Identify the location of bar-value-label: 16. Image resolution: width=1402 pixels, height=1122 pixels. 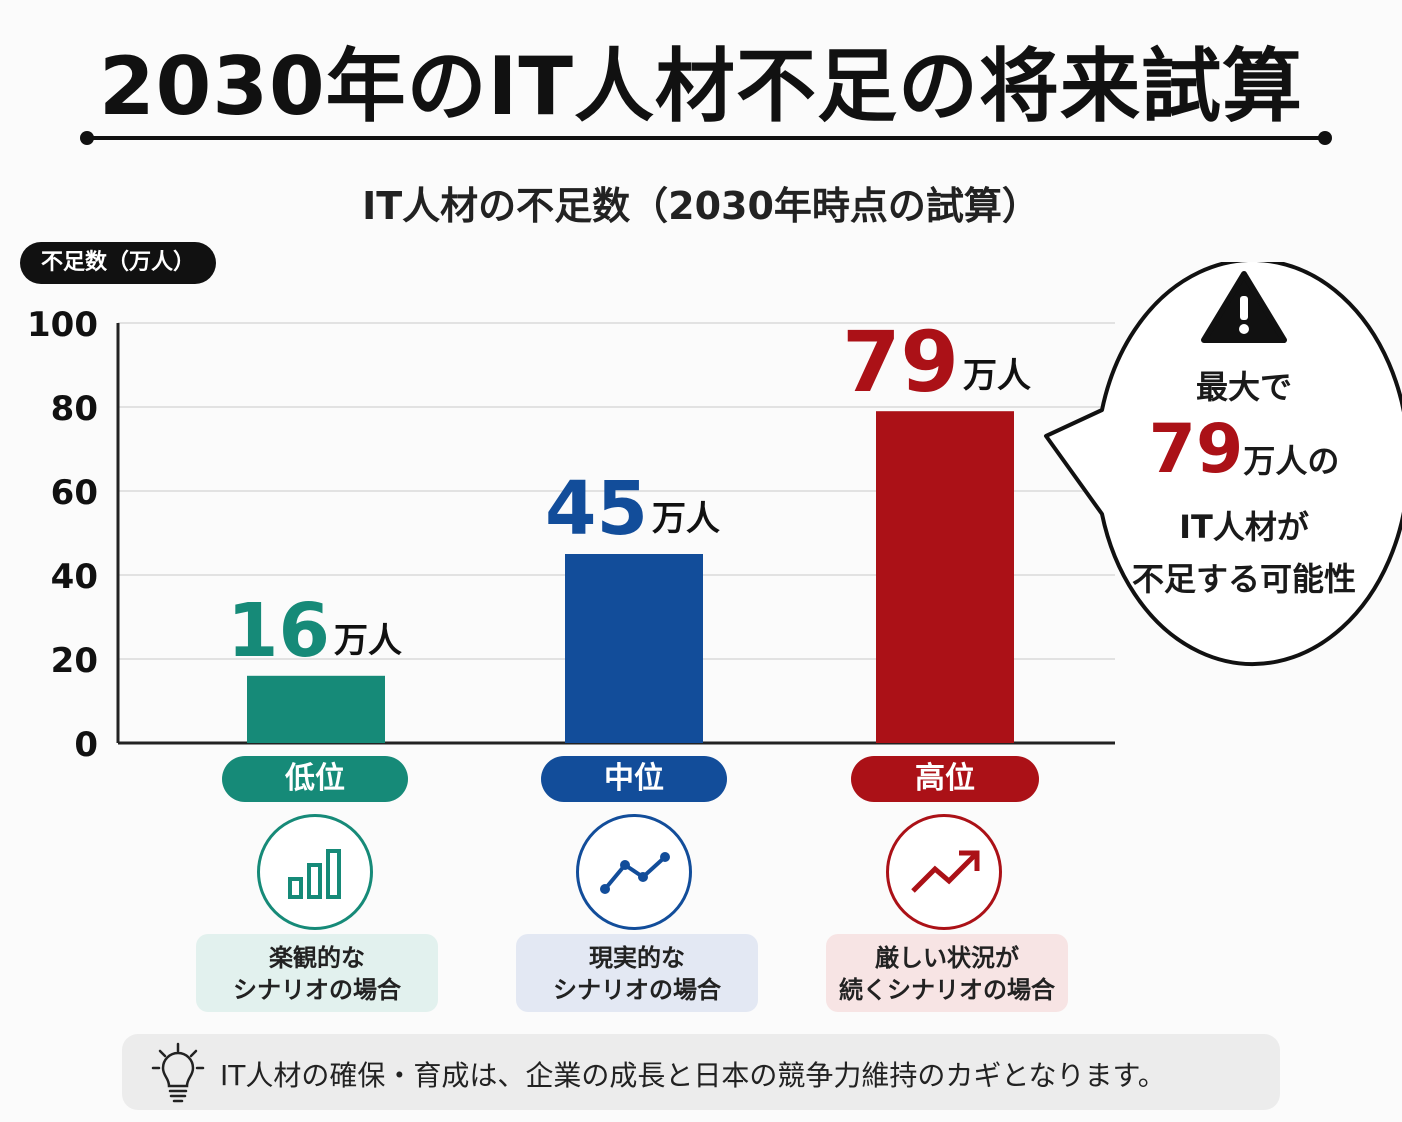
(278, 631).